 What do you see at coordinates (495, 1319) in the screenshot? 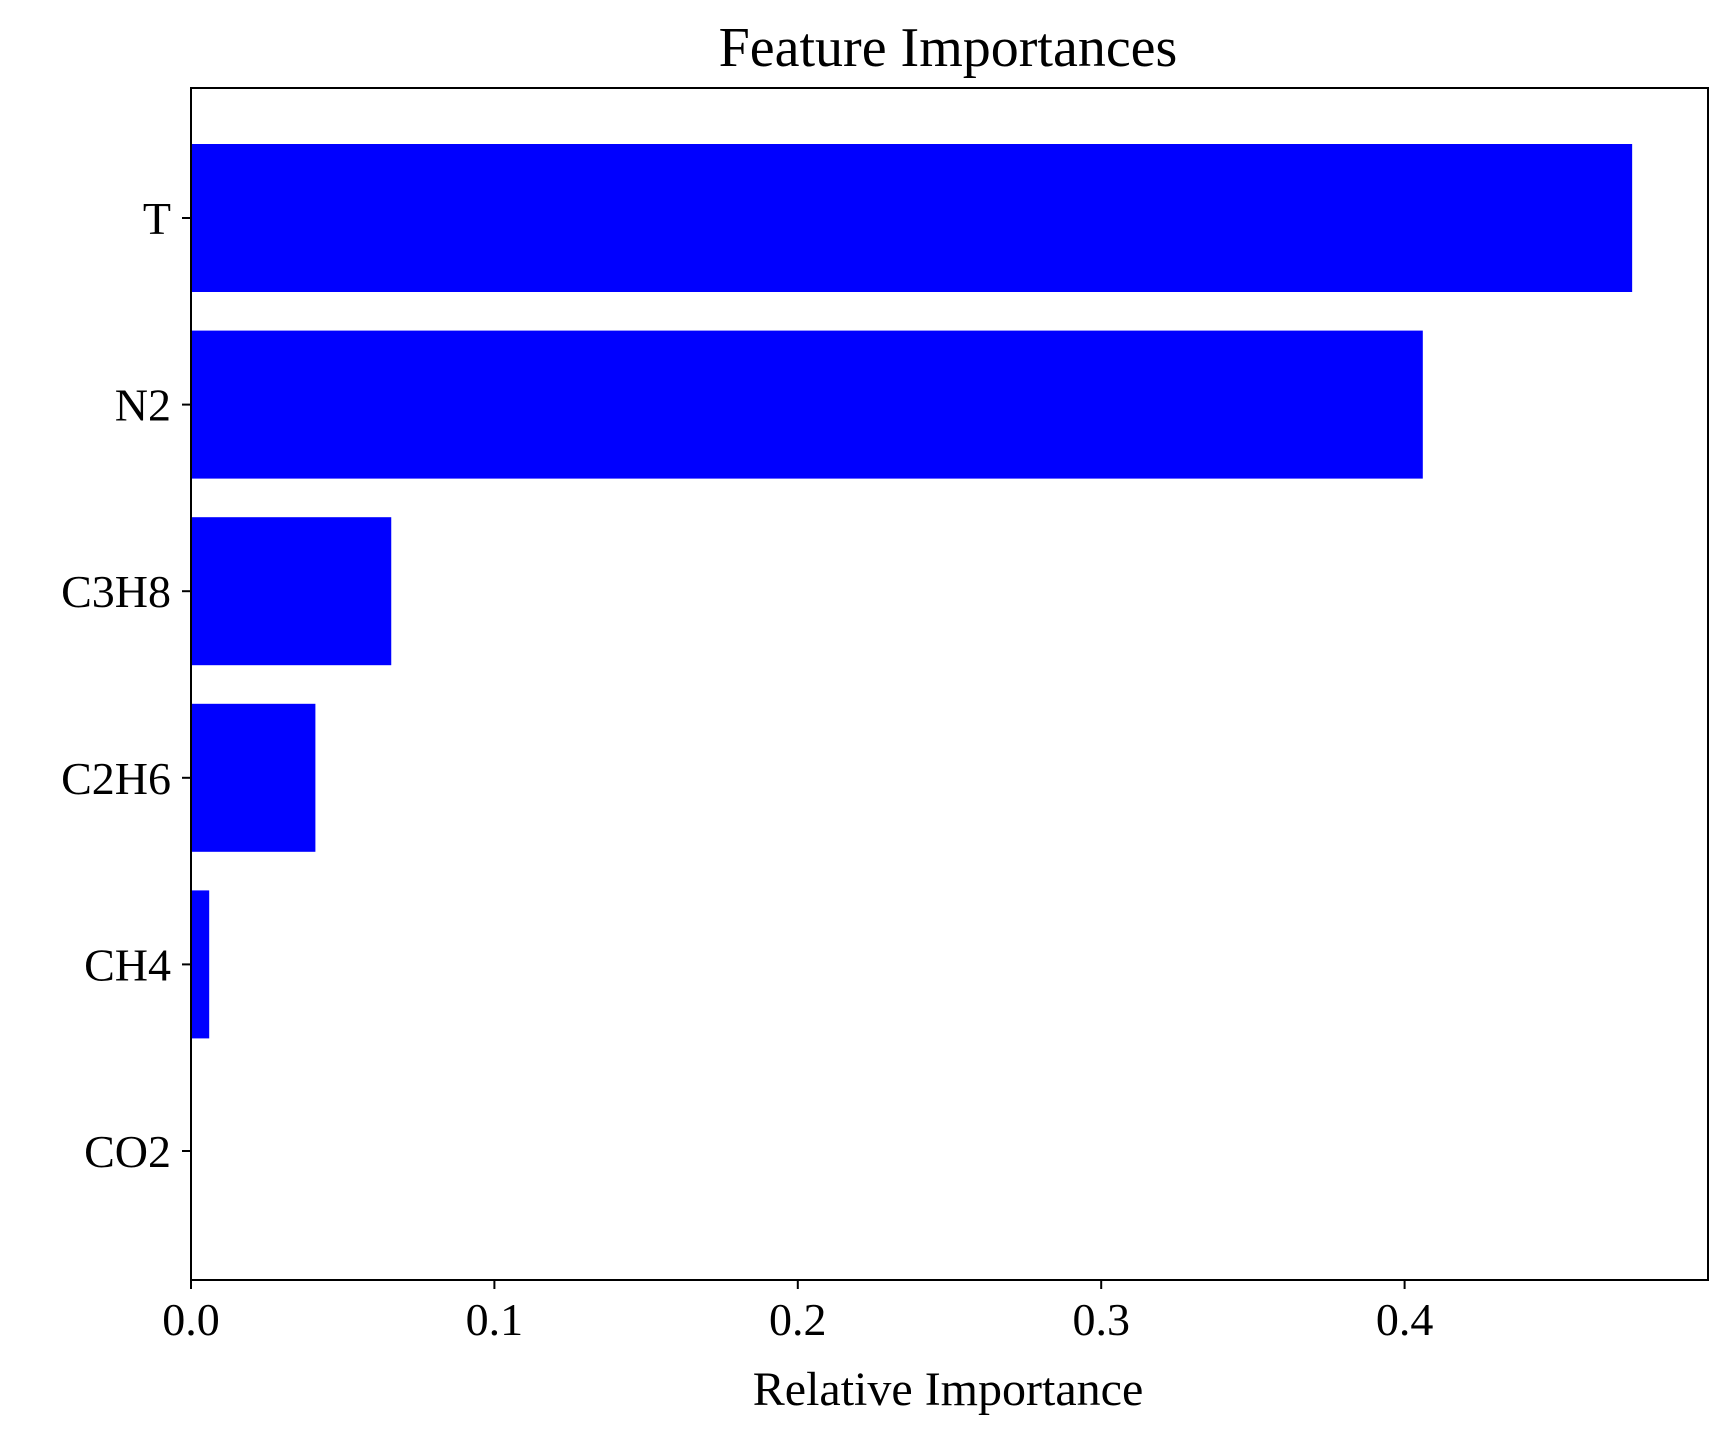
I see `x-tick-label: 0.1` at bounding box center [495, 1319].